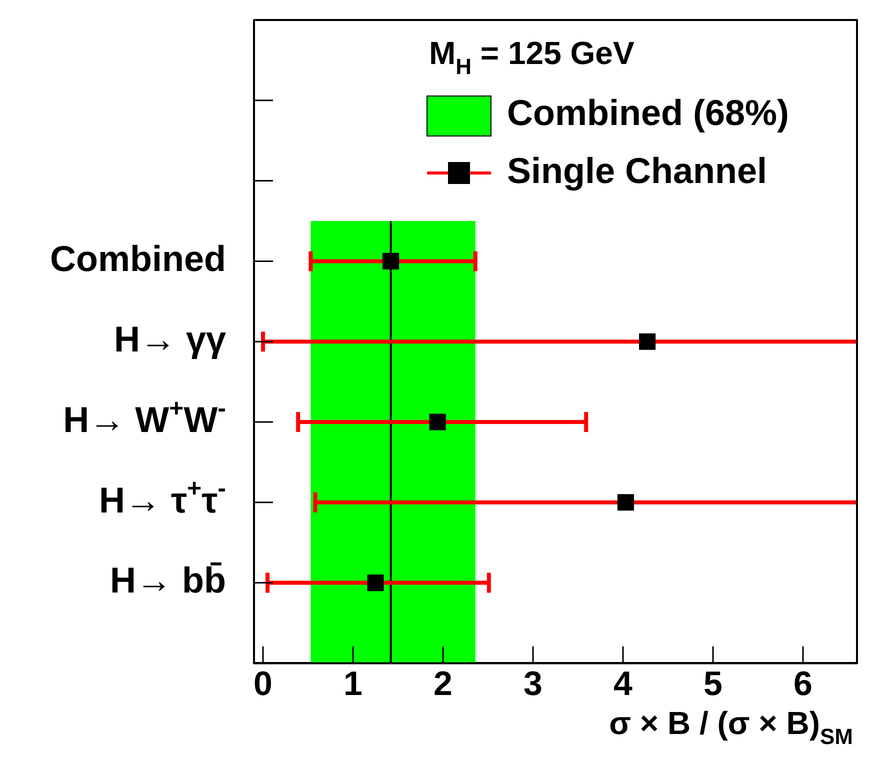 The image size is (877, 778). I want to click on y-tick-label: H→ W+W-, so click(144, 417).